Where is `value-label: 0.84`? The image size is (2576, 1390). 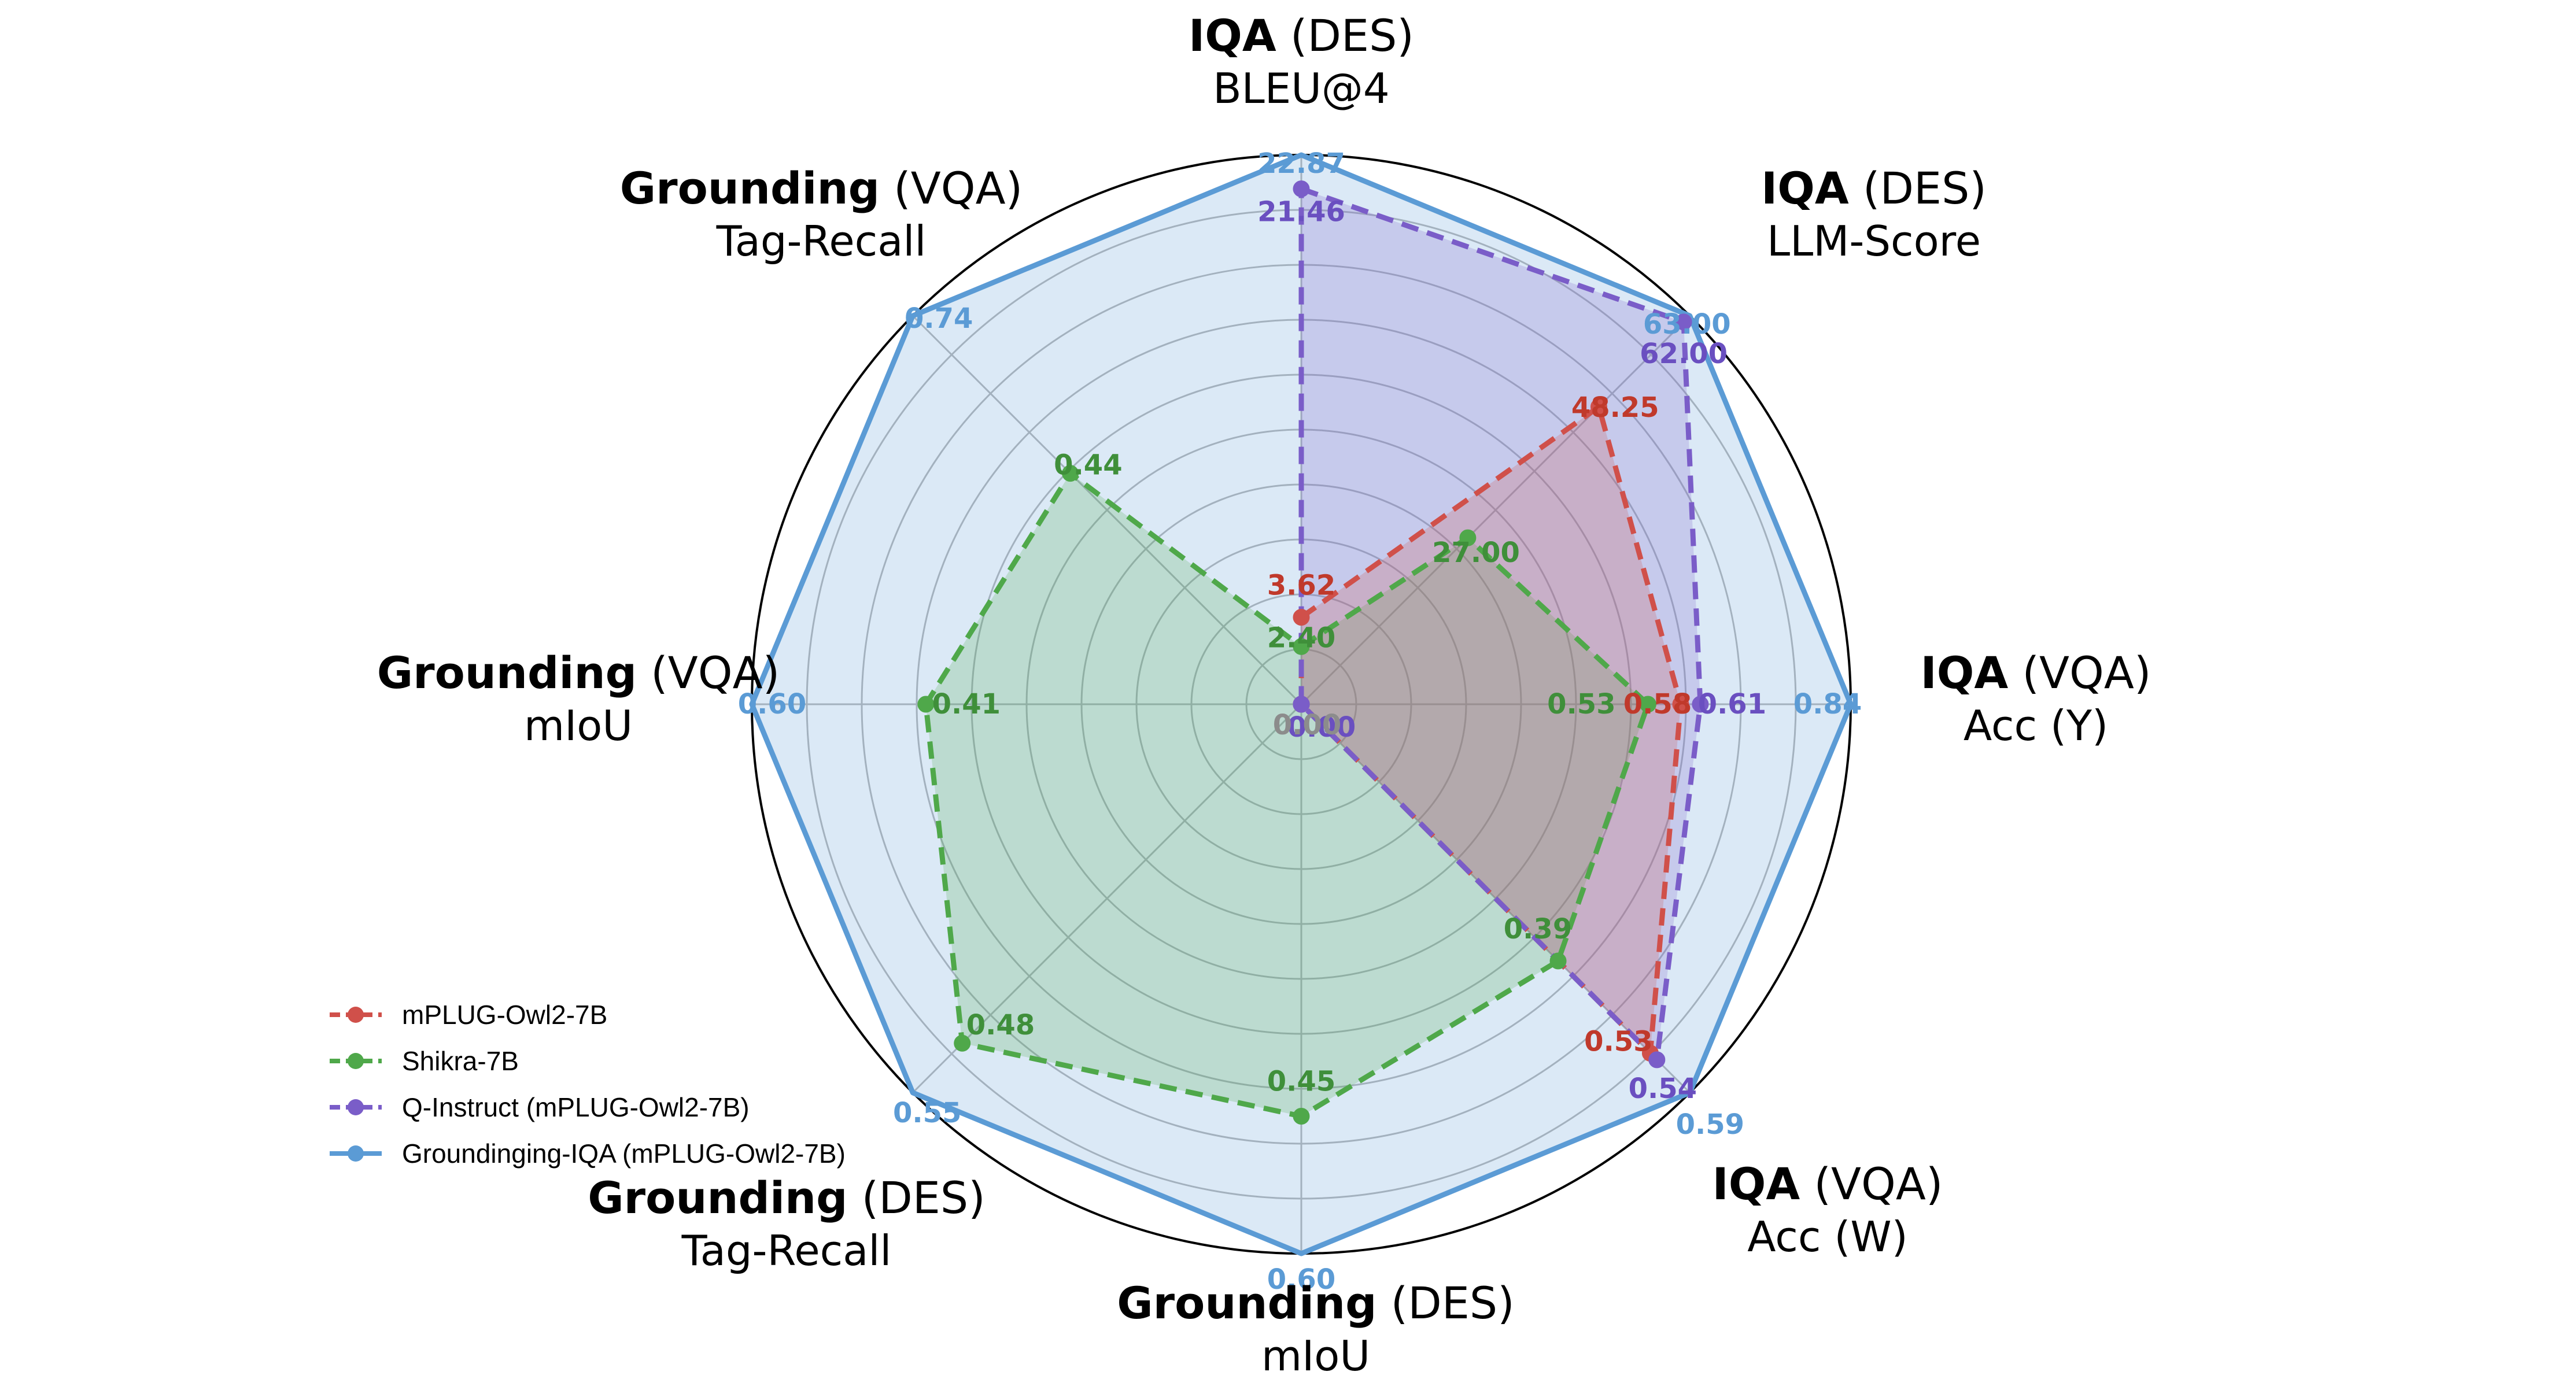 value-label: 0.84 is located at coordinates (1827, 704).